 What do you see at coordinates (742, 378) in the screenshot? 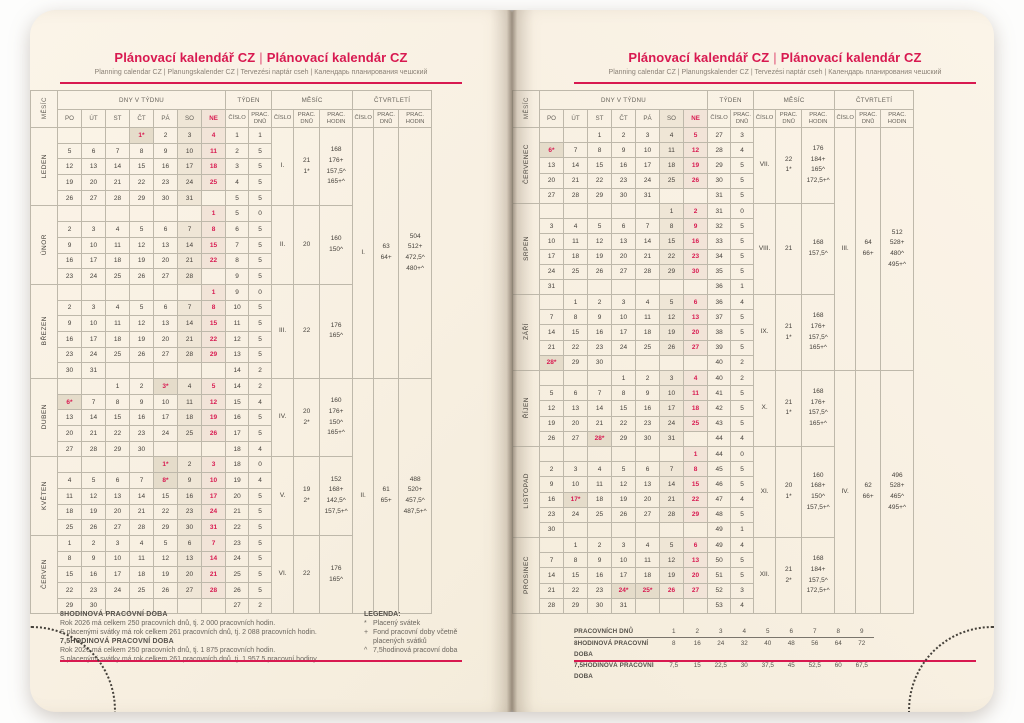
I see `week-workdays: 2` at bounding box center [742, 378].